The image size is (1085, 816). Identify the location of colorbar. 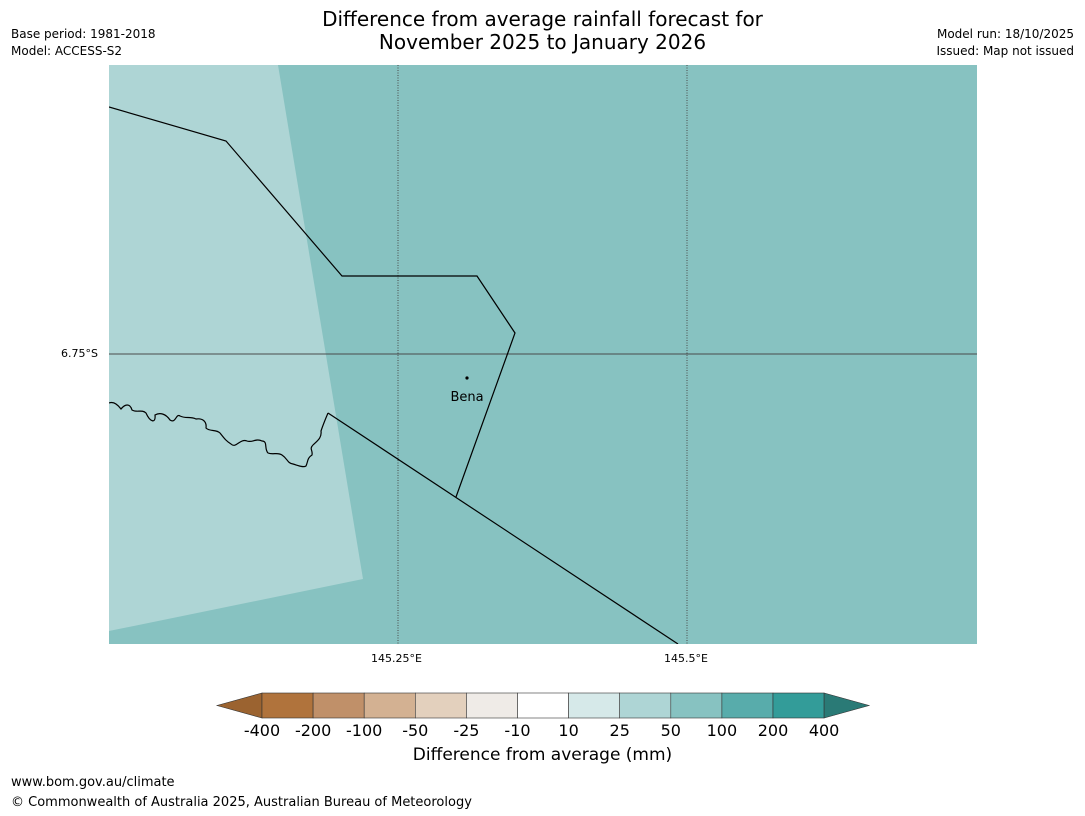
(543, 705).